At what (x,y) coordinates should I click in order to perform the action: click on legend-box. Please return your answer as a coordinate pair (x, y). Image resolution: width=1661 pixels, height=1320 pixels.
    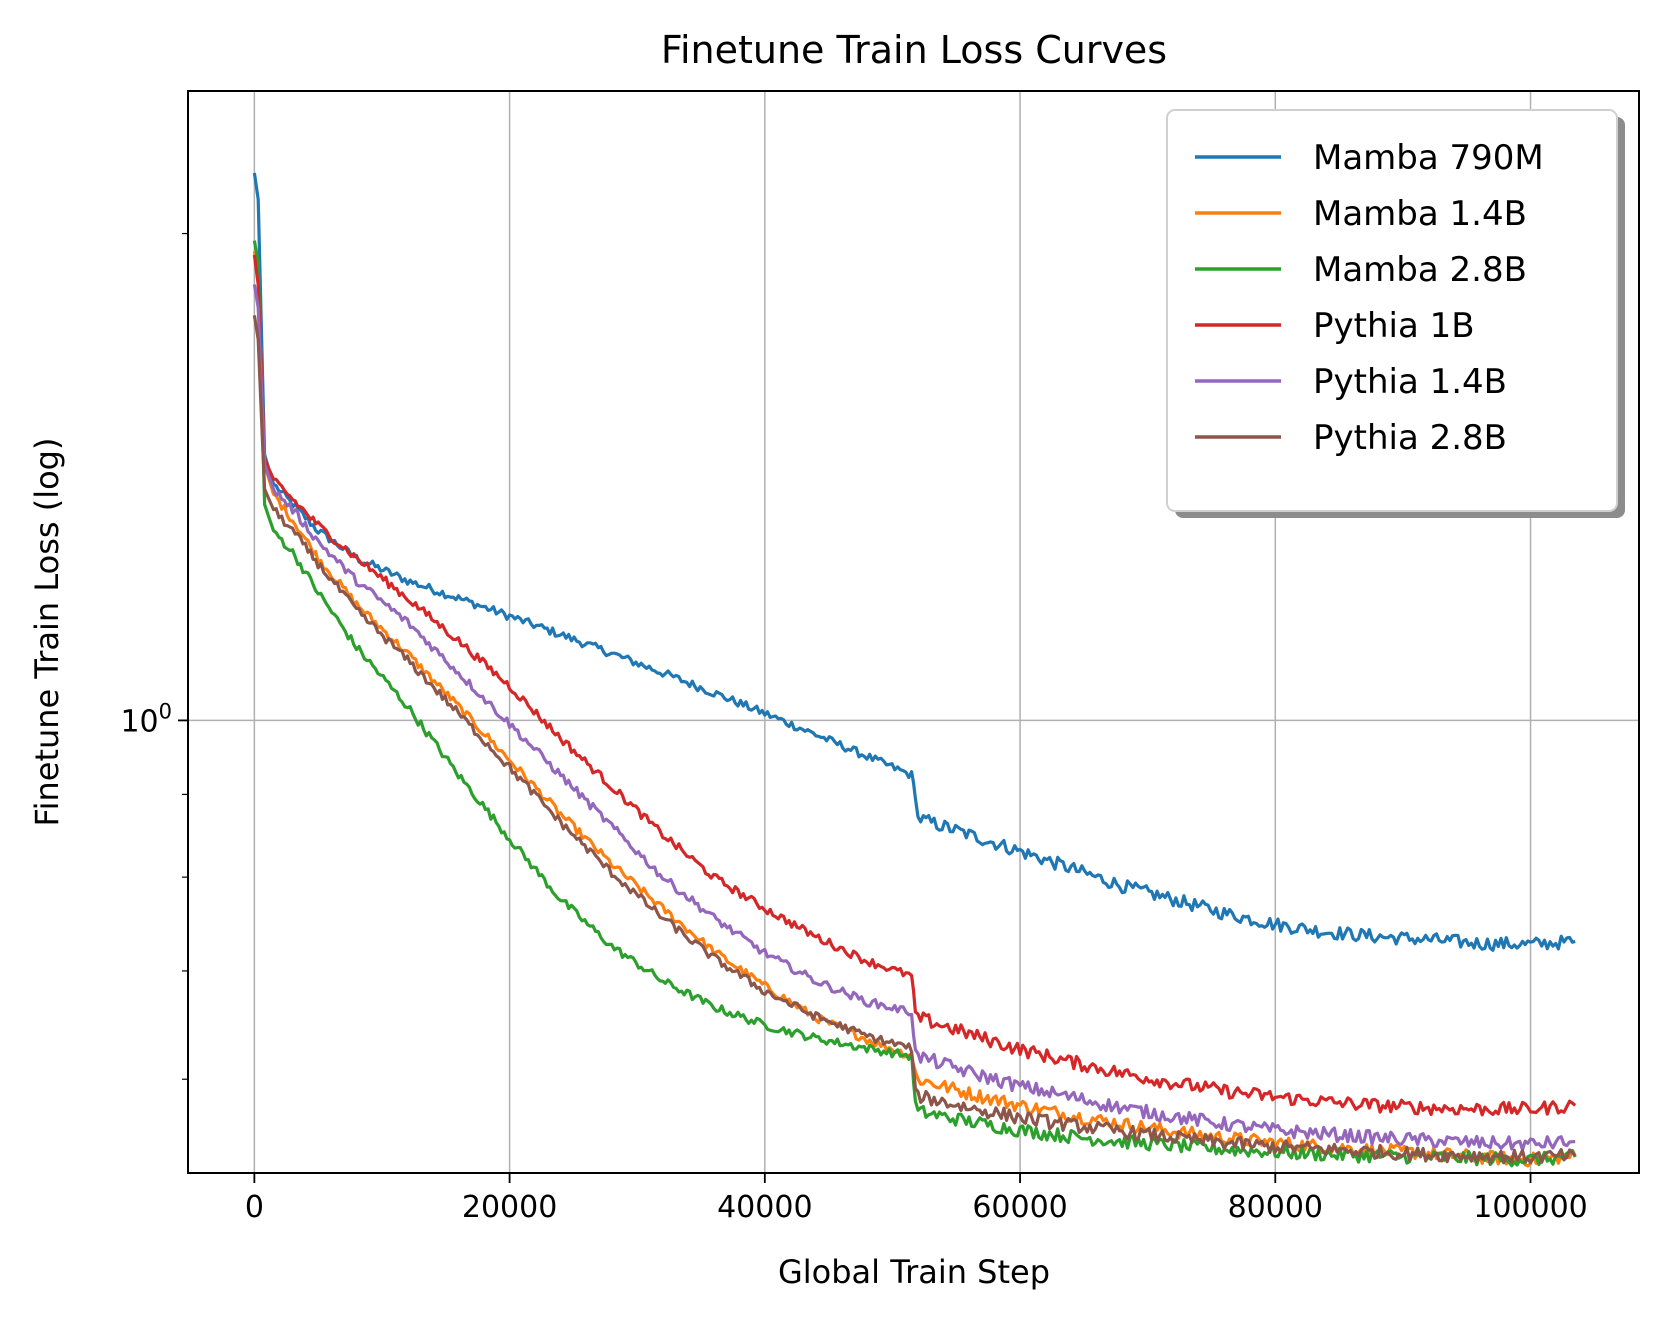
    Looking at the image, I should click on (1392, 310).